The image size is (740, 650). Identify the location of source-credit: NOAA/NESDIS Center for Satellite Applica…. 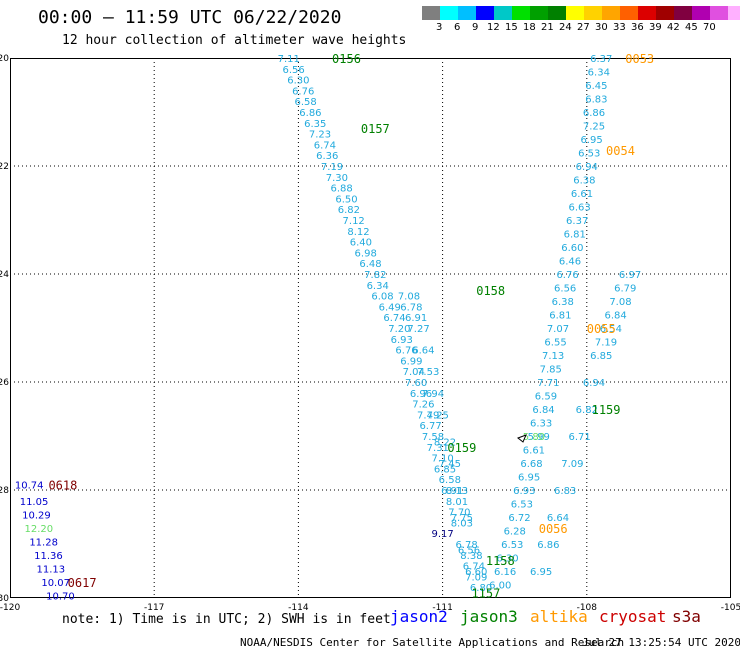
(432, 642).